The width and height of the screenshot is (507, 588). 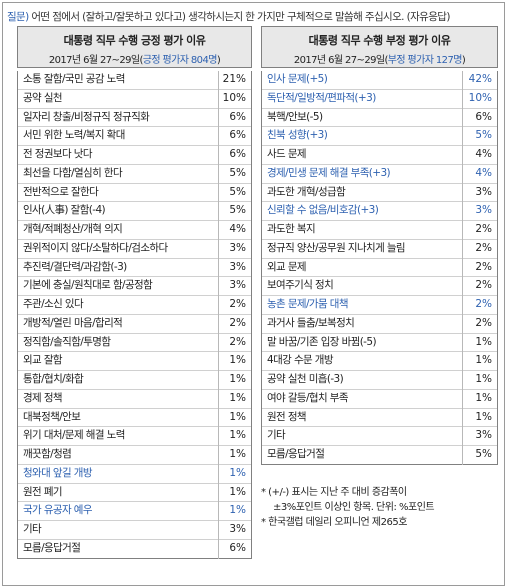 What do you see at coordinates (134, 436) in the screenshot?
I see `table-row: 위기 대처/문제 해결 노력 1%` at bounding box center [134, 436].